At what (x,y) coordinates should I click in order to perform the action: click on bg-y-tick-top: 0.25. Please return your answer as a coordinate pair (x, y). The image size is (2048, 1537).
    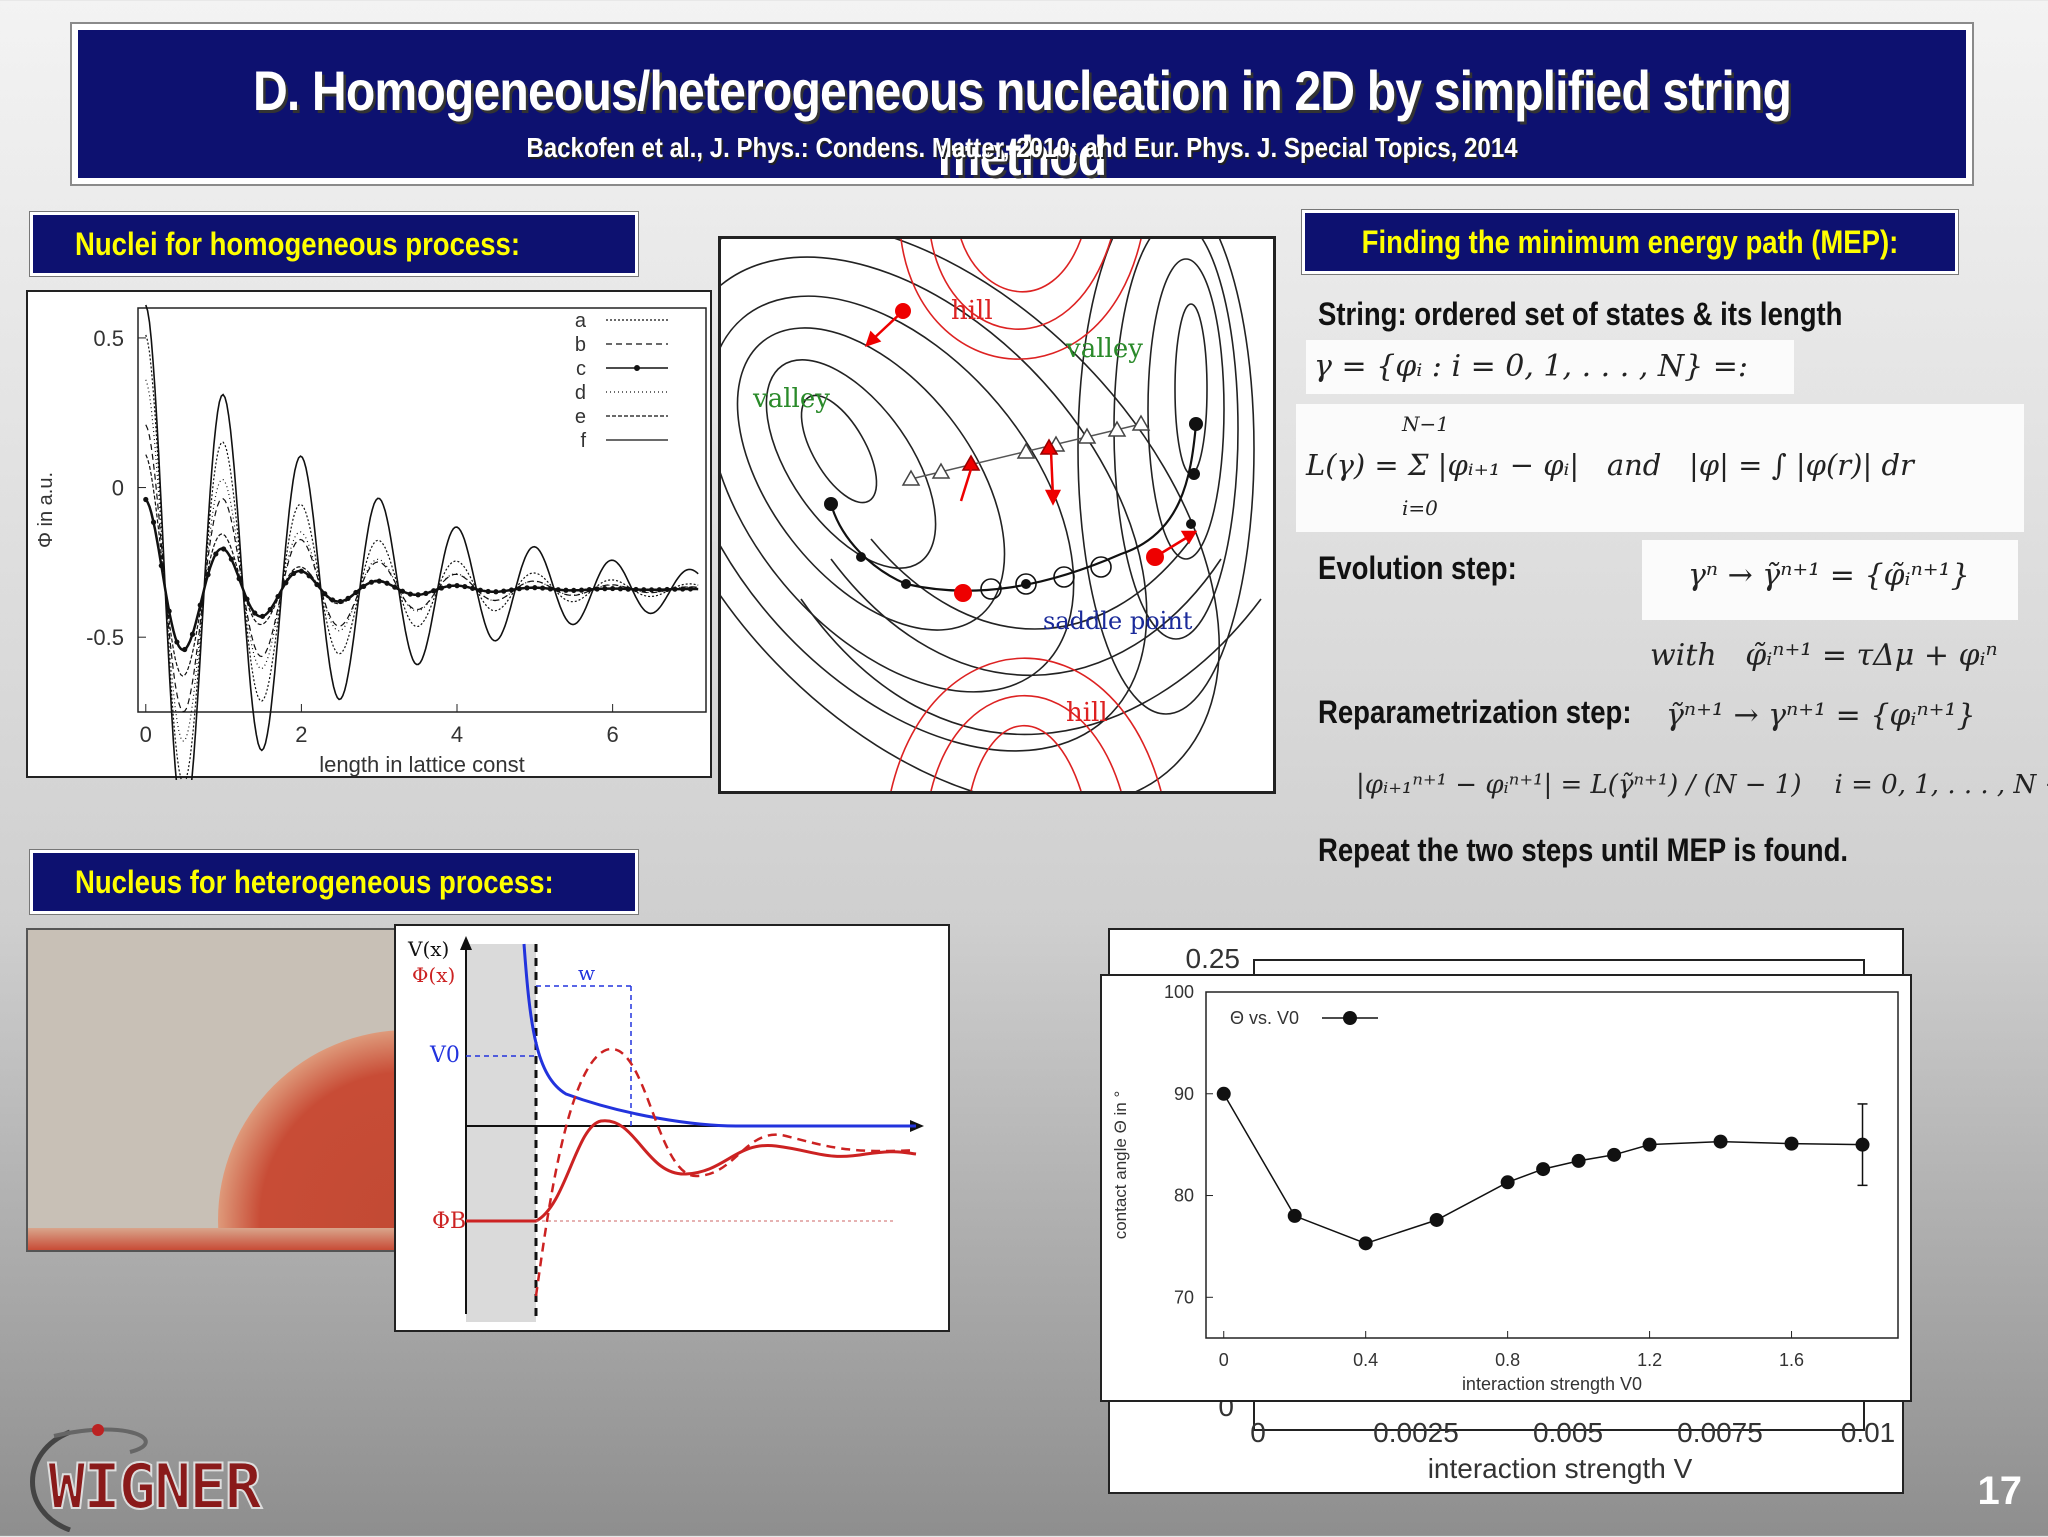
    Looking at the image, I should click on (1213, 958).